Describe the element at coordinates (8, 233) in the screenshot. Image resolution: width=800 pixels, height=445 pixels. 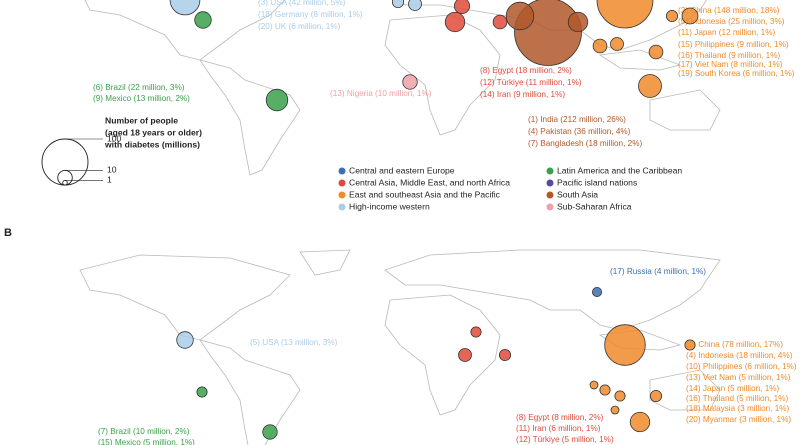
I see `panel-title: B` at that location.